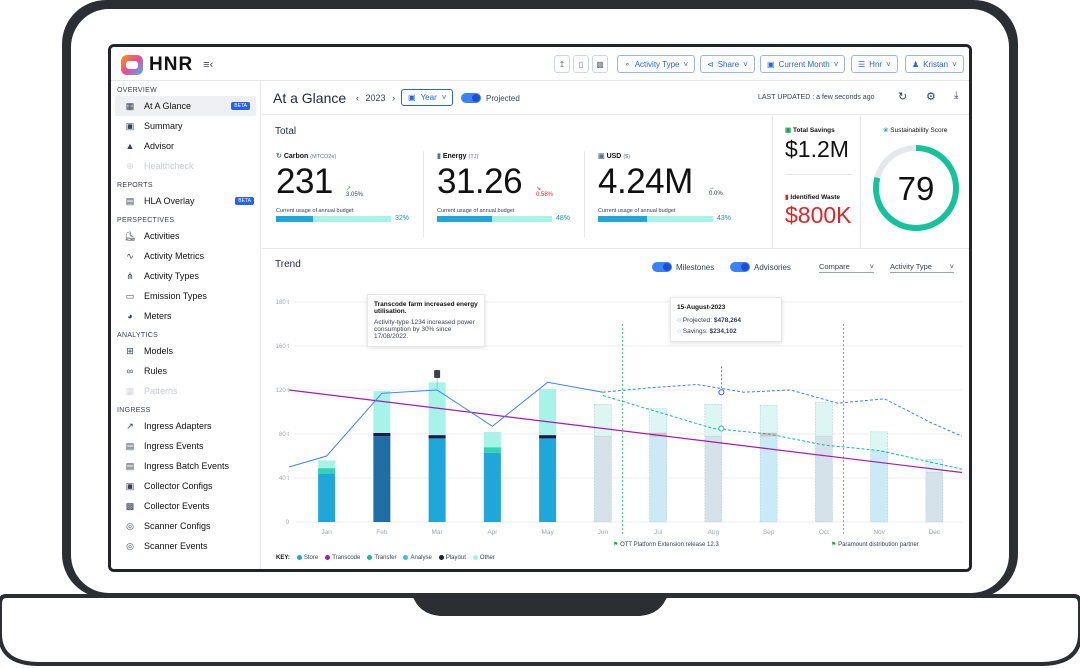  Describe the element at coordinates (185, 316) in the screenshot. I see `sidebar-item-meters: ◕ Meters` at that location.